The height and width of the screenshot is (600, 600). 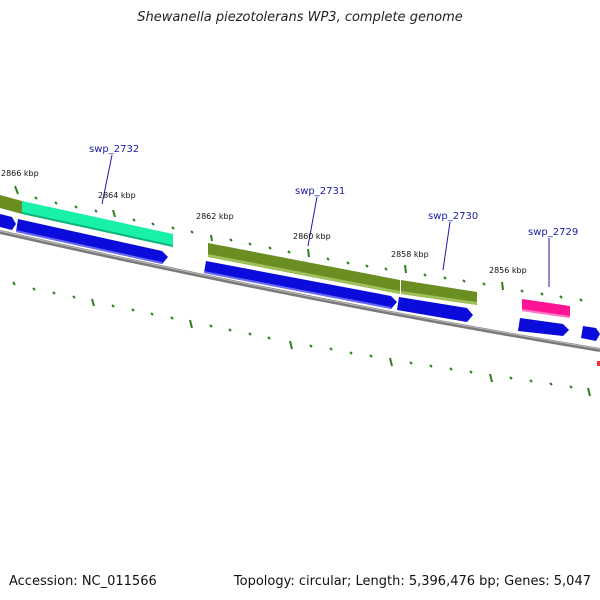 What do you see at coordinates (83, 581) in the screenshot?
I see `accession-text: Accession: NC_011566` at bounding box center [83, 581].